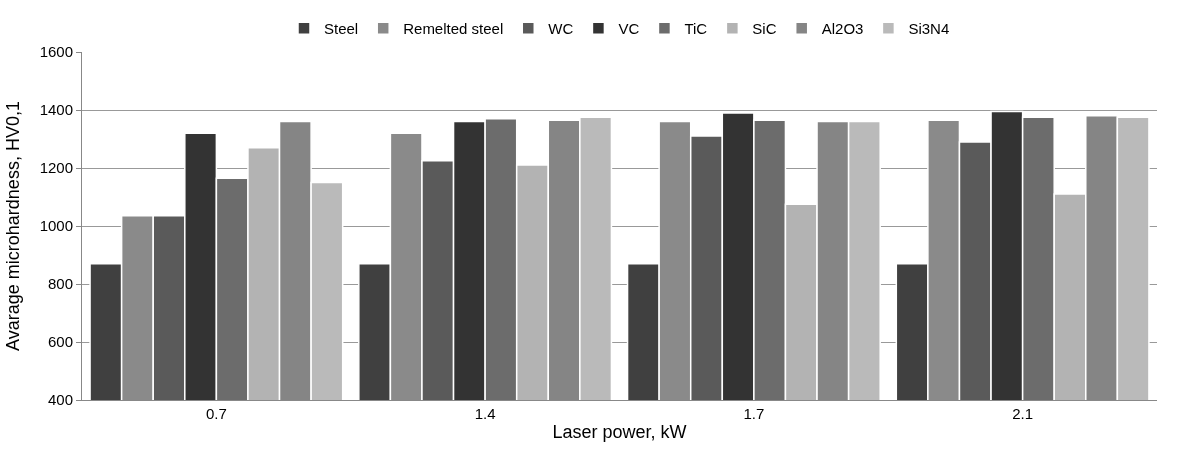  Describe the element at coordinates (56, 168) in the screenshot. I see `y-tick-label: 1200` at that location.